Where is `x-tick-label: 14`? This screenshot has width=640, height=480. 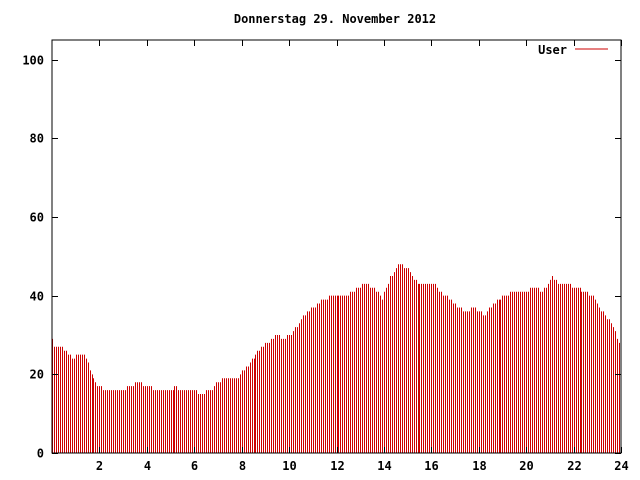
x-tick-label: 14 is located at coordinates (384, 466).